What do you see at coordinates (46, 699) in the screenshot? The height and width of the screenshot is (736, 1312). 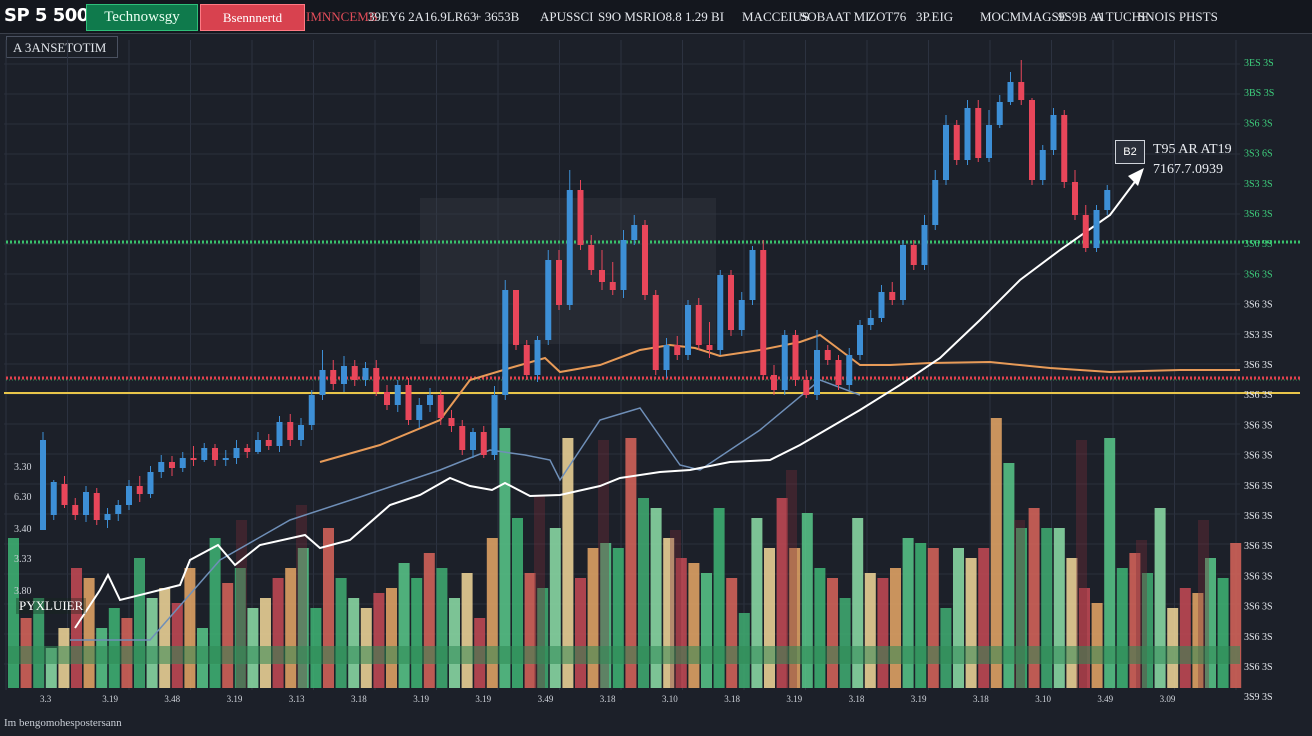 I see `bottom-axis-label: 3.3` at bounding box center [46, 699].